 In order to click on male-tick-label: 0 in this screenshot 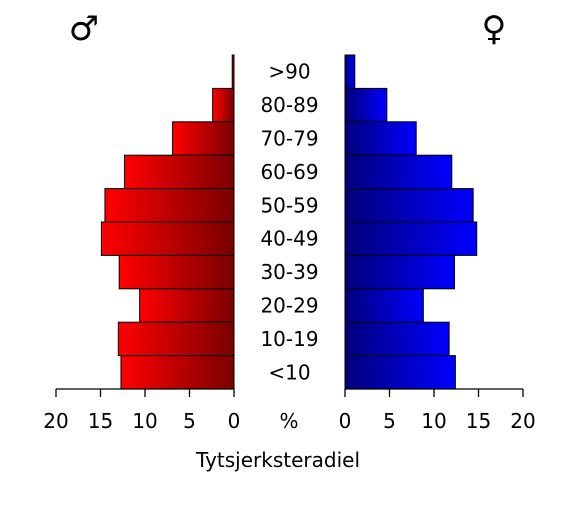, I will do `click(234, 421)`.